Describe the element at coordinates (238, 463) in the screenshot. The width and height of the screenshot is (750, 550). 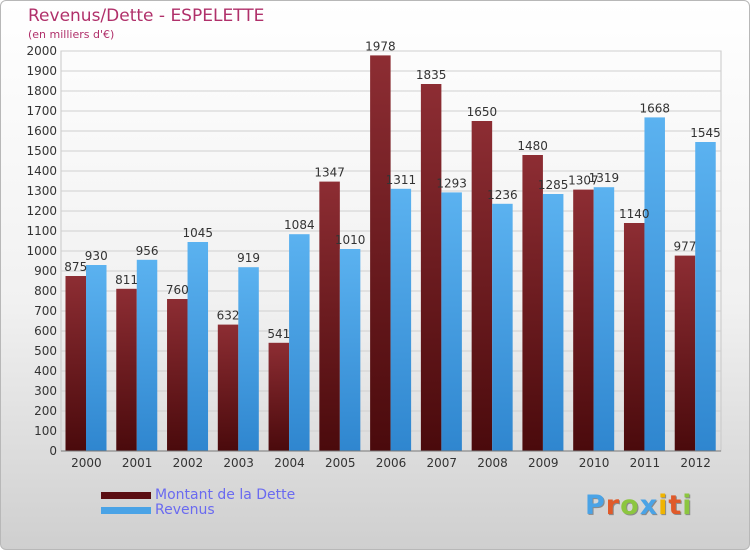
I see `x-tick-label: 2003` at that location.